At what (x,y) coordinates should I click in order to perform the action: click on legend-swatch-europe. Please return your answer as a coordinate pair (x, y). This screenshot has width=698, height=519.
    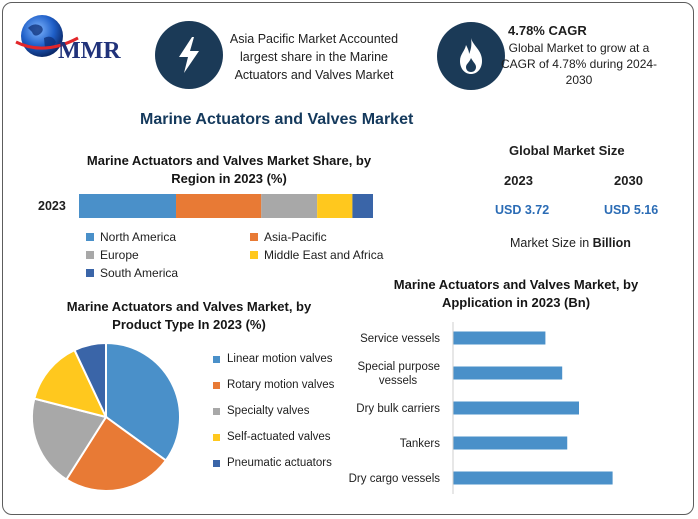
    Looking at the image, I should click on (90, 255).